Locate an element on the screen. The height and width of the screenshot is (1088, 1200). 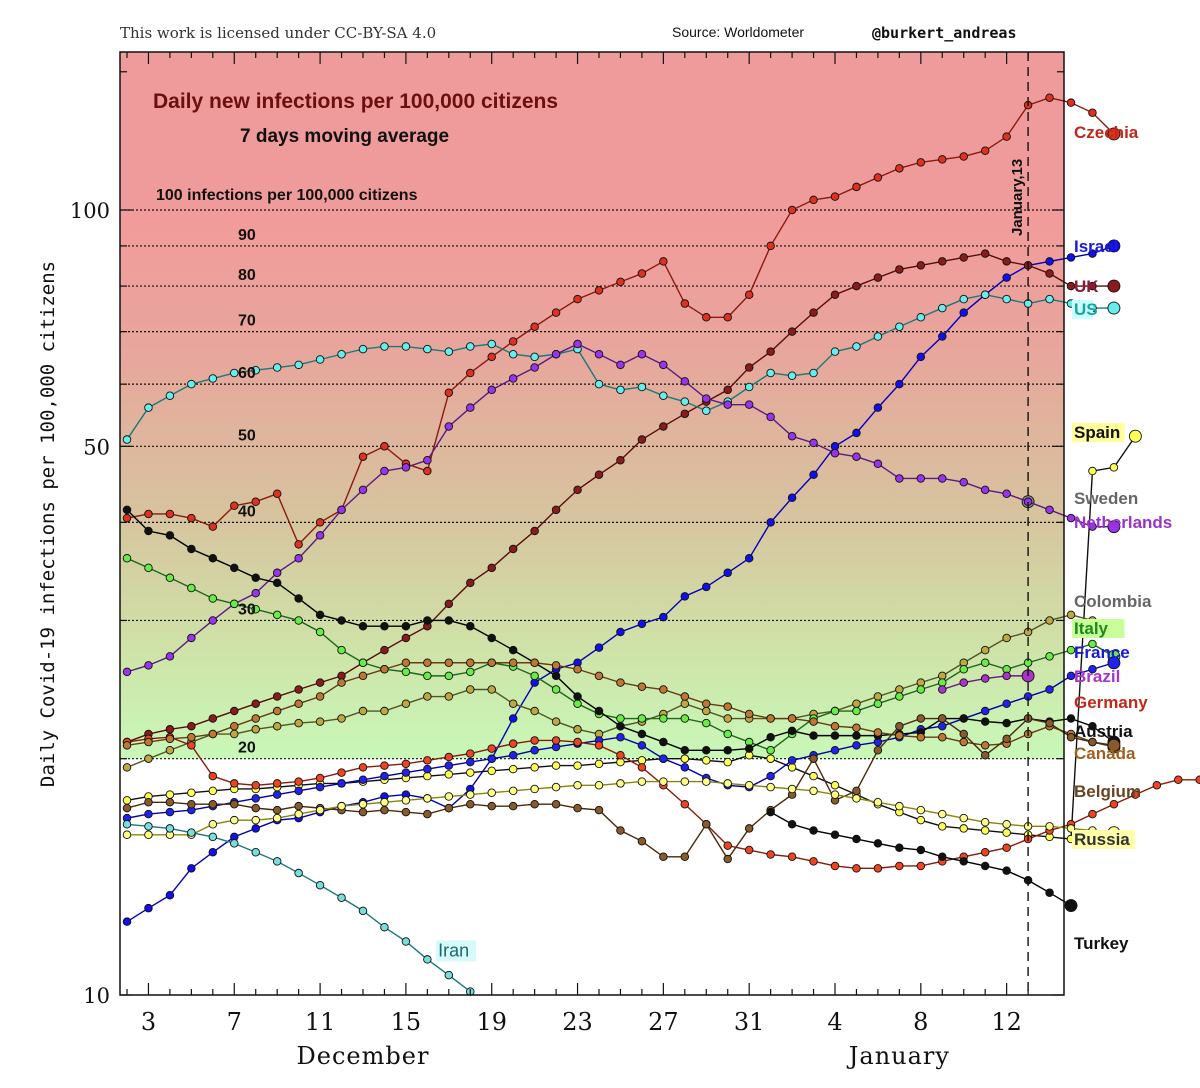
reference-label-80: 80 is located at coordinates (247, 275).